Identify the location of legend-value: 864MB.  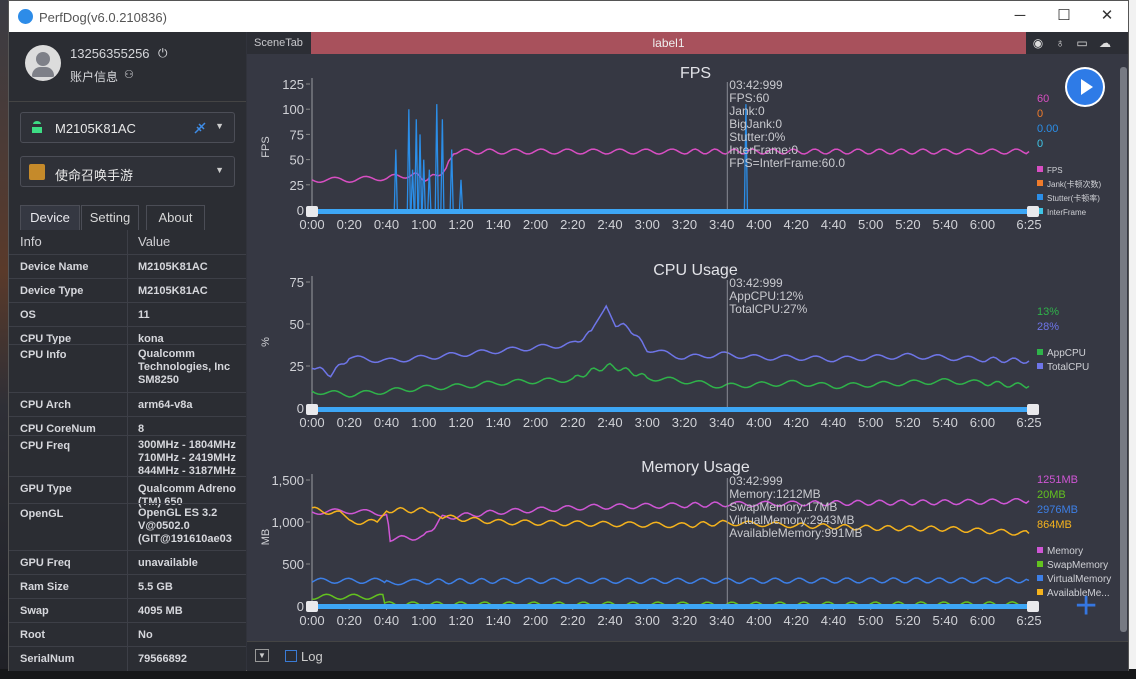
(1054, 525).